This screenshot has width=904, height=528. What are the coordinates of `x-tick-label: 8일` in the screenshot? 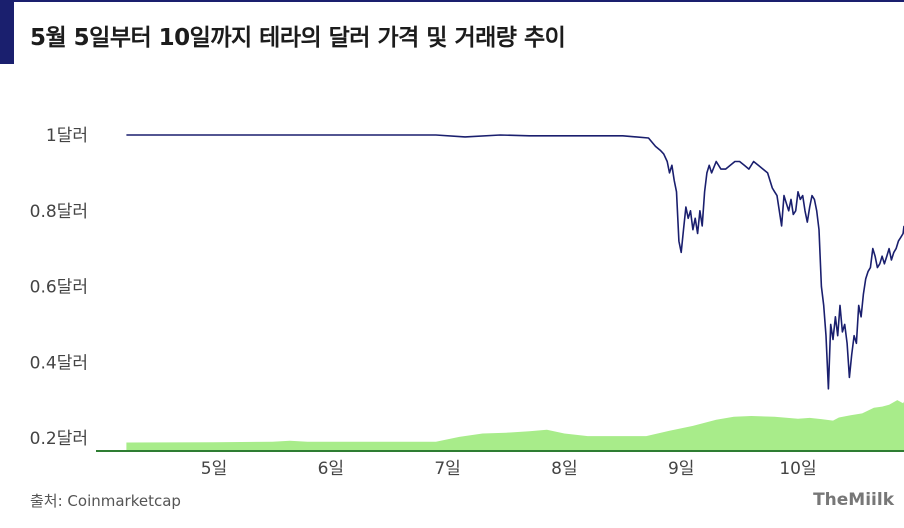 It's located at (564, 469).